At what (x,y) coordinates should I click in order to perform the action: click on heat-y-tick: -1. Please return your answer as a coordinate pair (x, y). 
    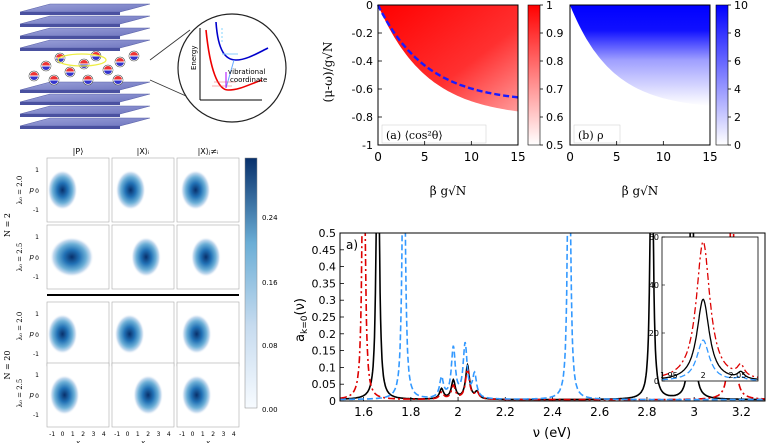
    Looking at the image, I should click on (367, 145).